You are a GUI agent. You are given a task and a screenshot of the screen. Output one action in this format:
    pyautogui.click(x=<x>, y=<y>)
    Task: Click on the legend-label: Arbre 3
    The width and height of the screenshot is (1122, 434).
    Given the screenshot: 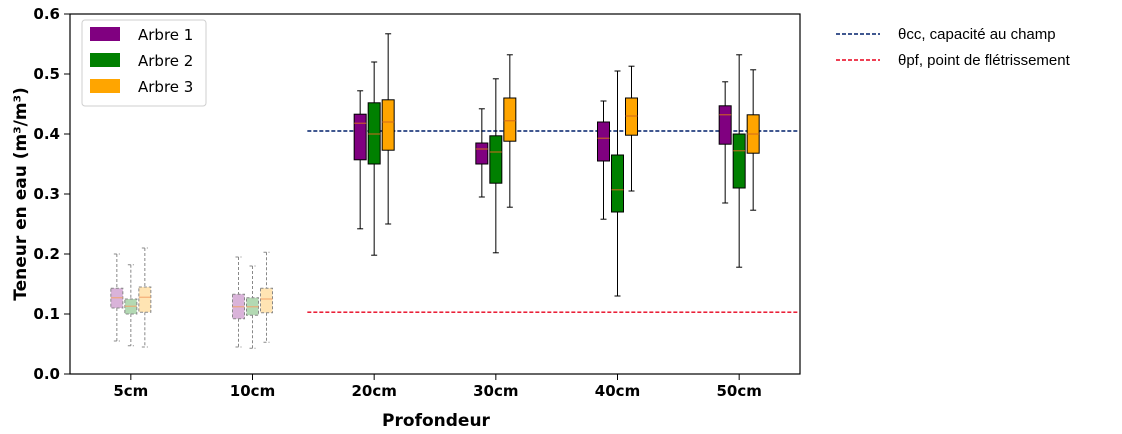 What is the action you would take?
    pyautogui.click(x=165, y=87)
    